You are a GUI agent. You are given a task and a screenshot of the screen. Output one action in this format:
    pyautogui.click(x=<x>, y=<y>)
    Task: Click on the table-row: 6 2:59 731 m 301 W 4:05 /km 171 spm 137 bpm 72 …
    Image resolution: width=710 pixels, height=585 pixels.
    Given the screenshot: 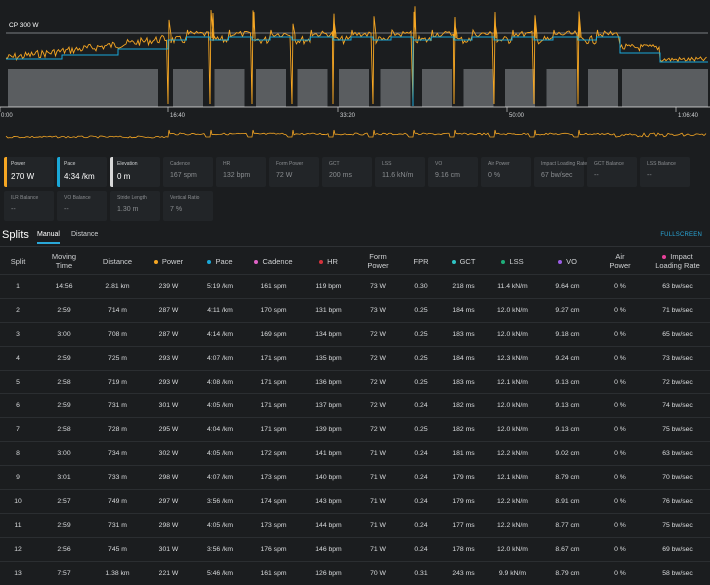 What is the action you would take?
    pyautogui.click(x=355, y=405)
    